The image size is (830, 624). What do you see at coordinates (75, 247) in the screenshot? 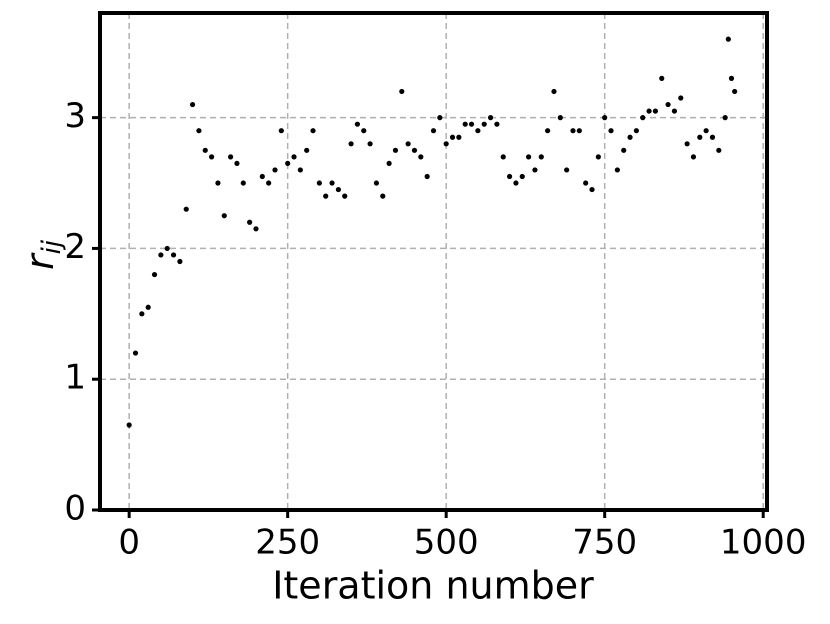
I see `y-tick-label: 2` at bounding box center [75, 247].